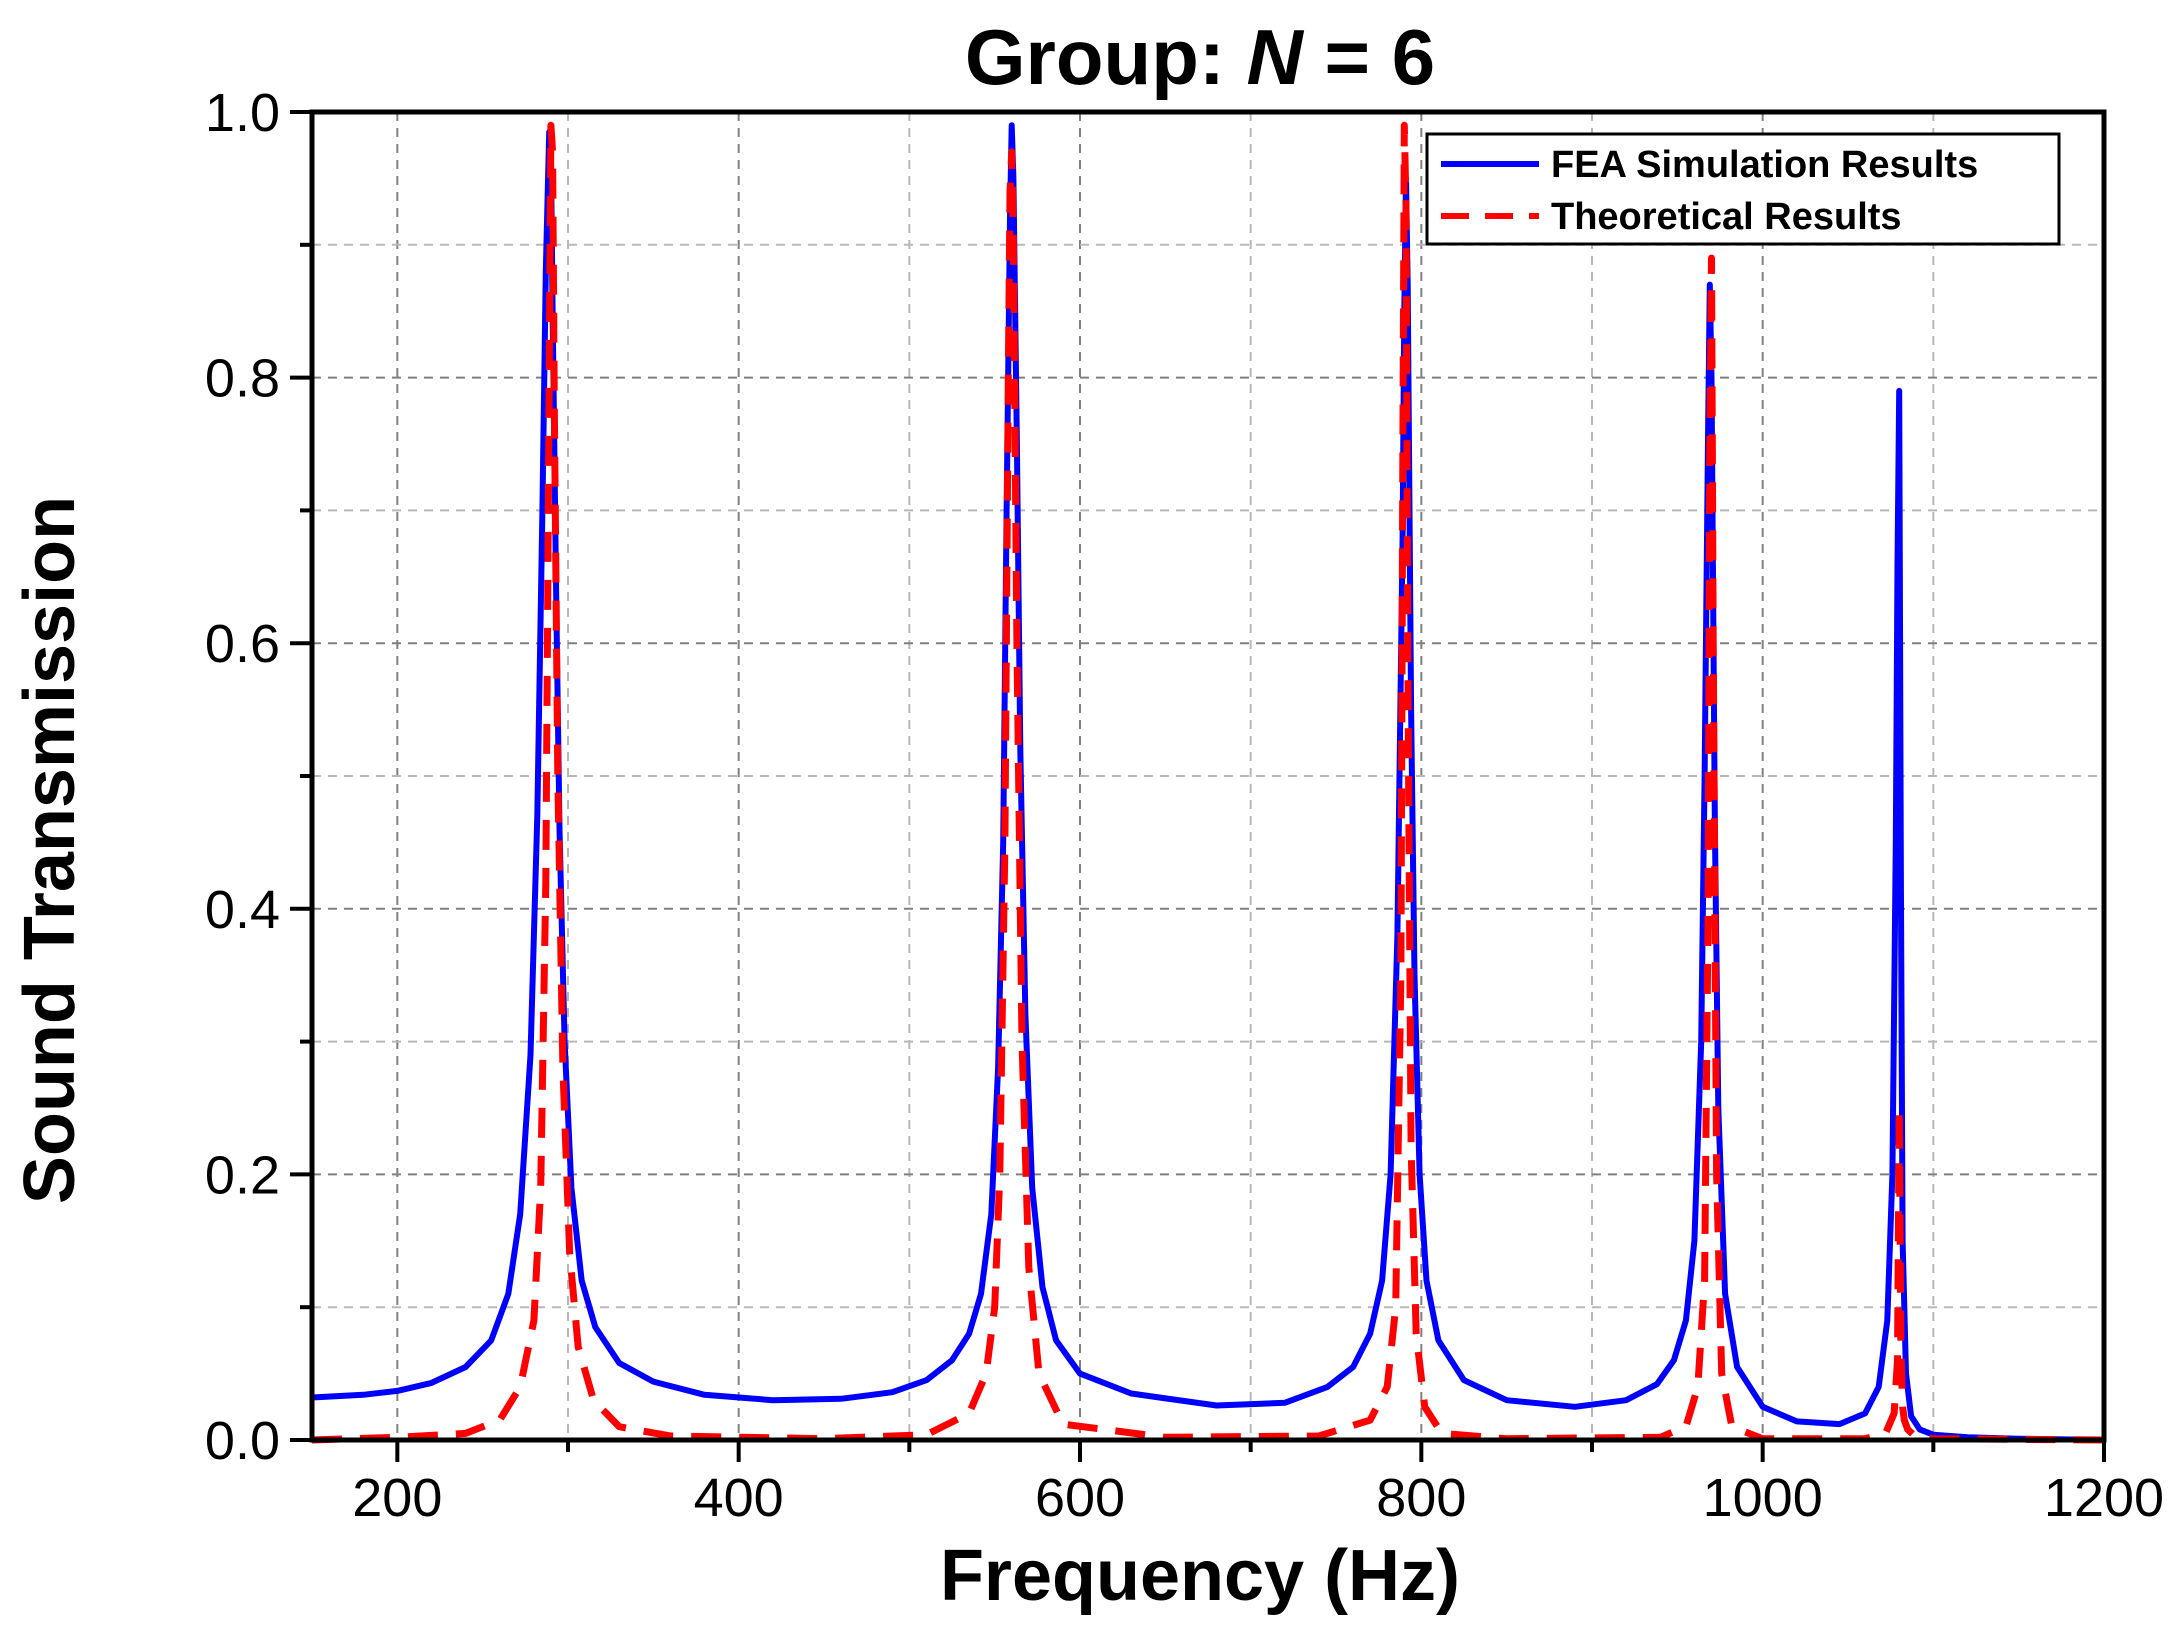 Image resolution: width=2179 pixels, height=1626 pixels. What do you see at coordinates (242, 644) in the screenshot?
I see `y-tick-label: 0.6` at bounding box center [242, 644].